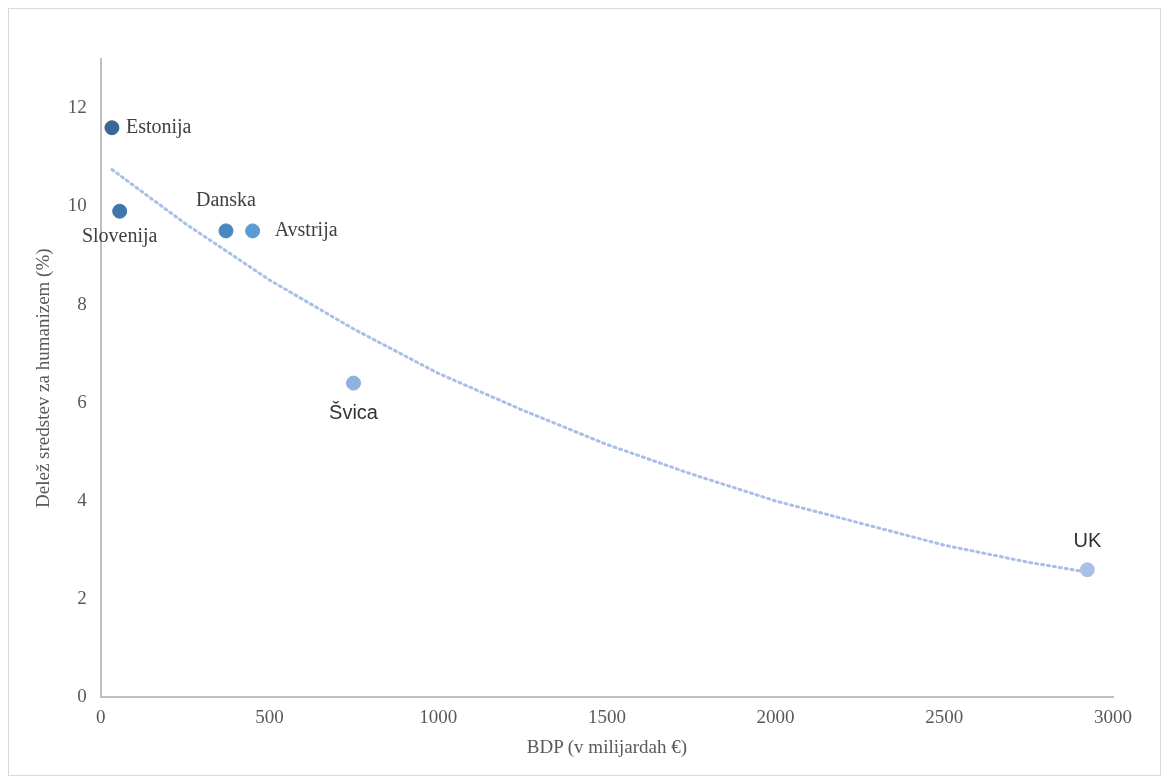  Describe the element at coordinates (82, 499) in the screenshot. I see `y-tick-label: 4` at that location.